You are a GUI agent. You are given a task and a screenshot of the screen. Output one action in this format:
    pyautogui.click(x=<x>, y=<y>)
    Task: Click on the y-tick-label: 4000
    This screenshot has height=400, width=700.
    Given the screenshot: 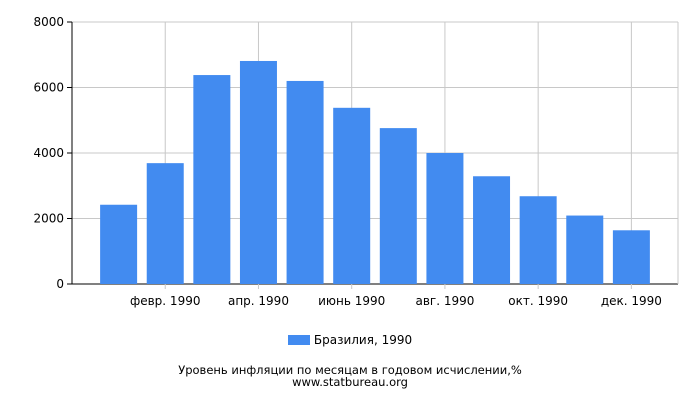 What is the action you would take?
    pyautogui.click(x=48, y=153)
    